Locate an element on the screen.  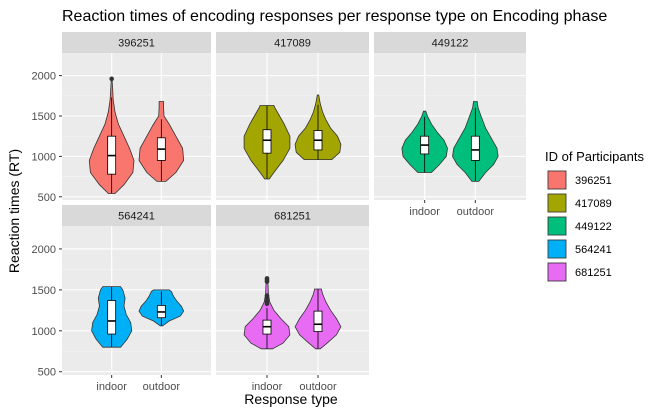
facet-panel: 417089 is located at coordinates (292, 116).